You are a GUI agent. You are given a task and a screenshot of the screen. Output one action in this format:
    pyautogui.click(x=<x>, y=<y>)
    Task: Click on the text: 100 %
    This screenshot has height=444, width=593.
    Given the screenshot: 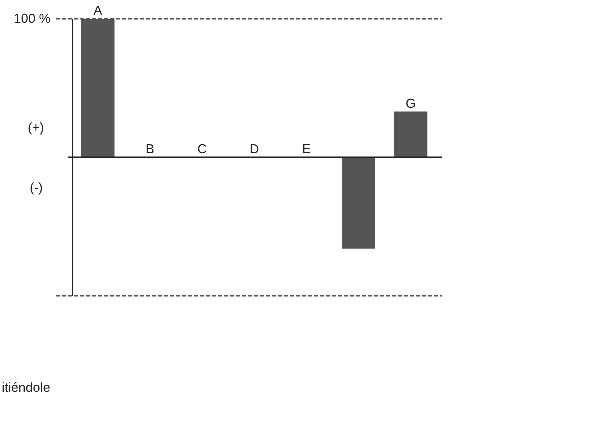 What is the action you would take?
    pyautogui.click(x=32, y=18)
    